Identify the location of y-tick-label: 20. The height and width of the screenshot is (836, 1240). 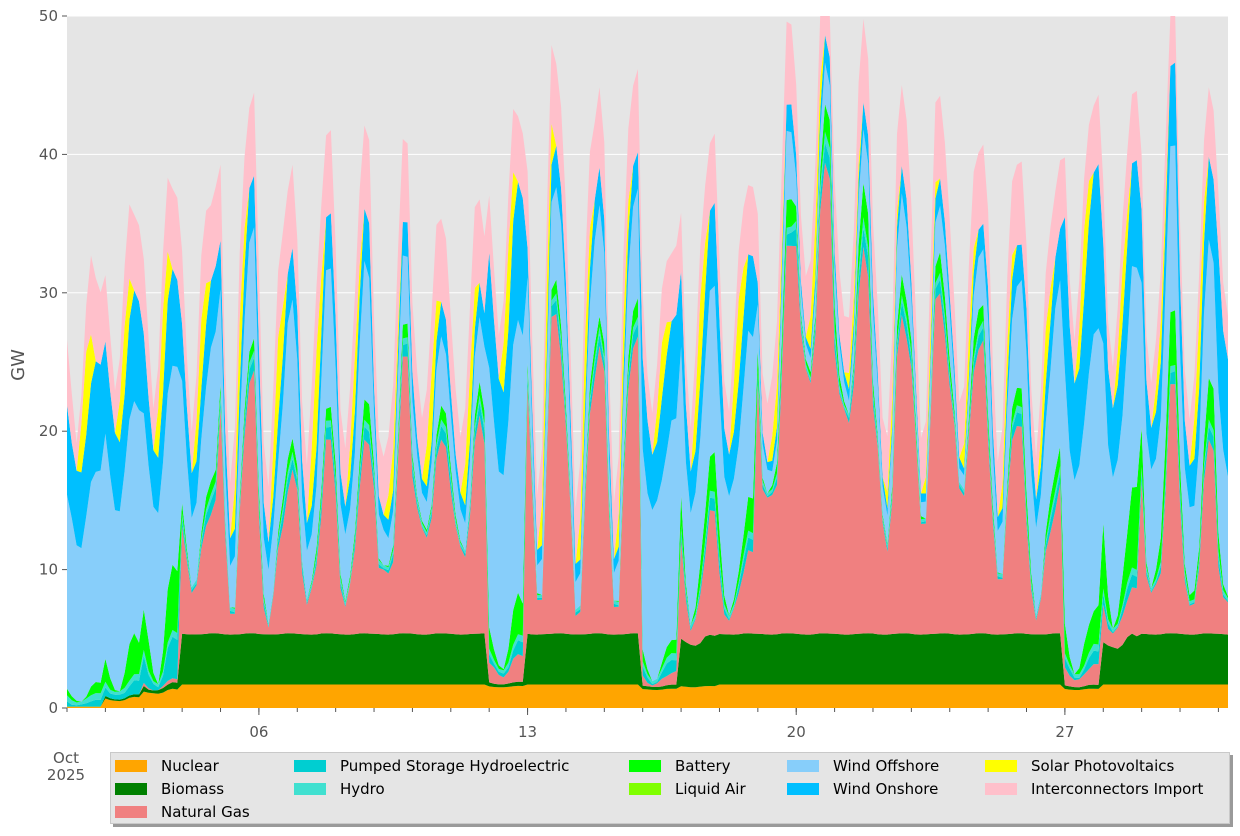
(48, 431).